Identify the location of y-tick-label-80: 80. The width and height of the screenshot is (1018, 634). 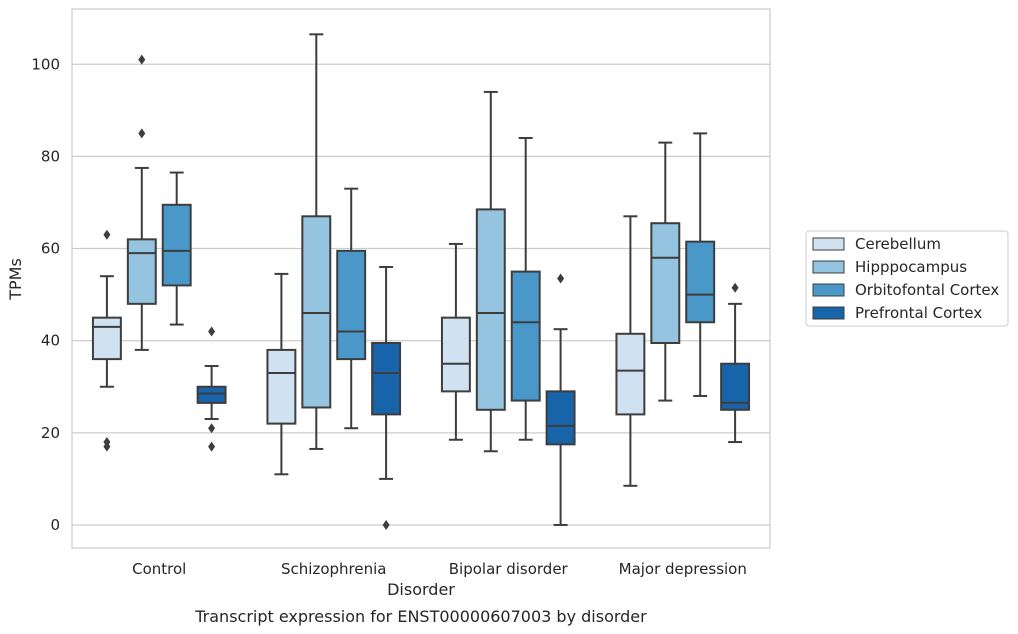
(50, 156).